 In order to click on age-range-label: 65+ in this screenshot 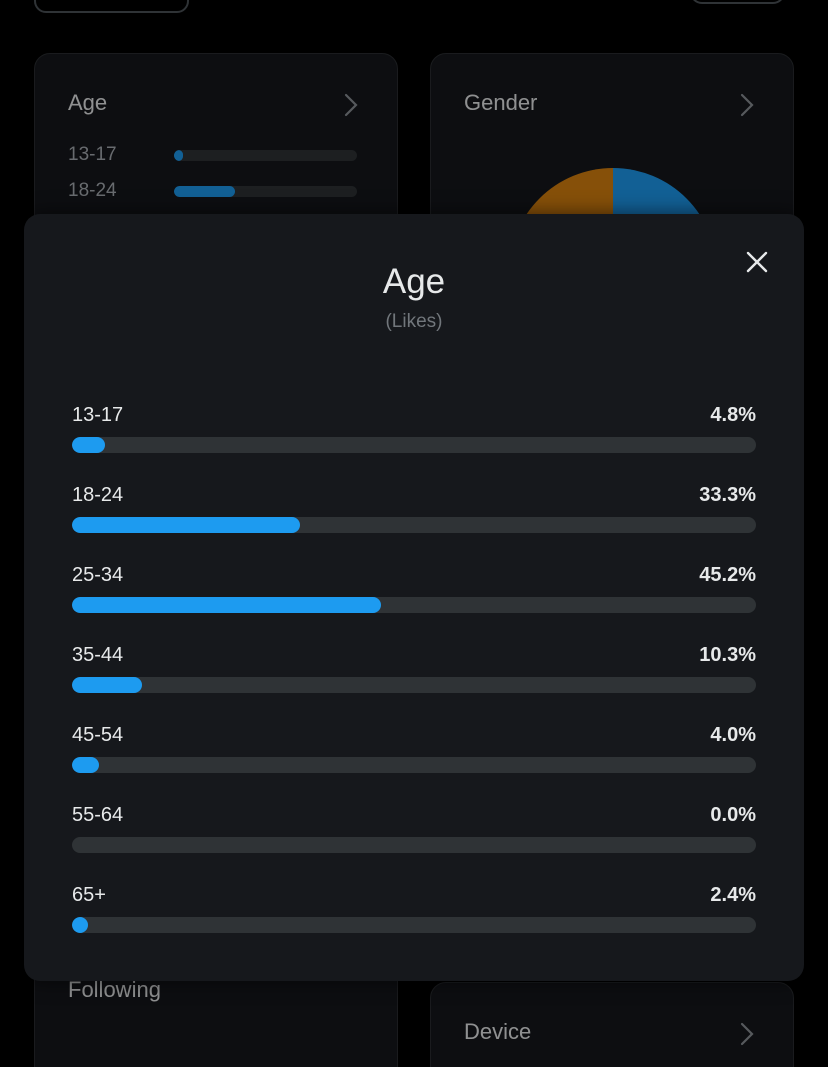, I will do `click(89, 895)`.